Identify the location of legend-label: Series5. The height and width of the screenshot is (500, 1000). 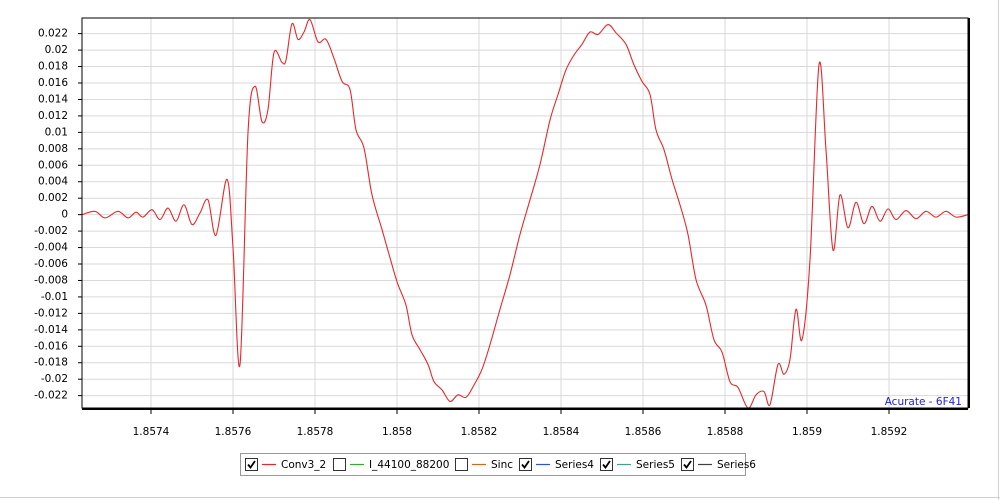
(655, 465).